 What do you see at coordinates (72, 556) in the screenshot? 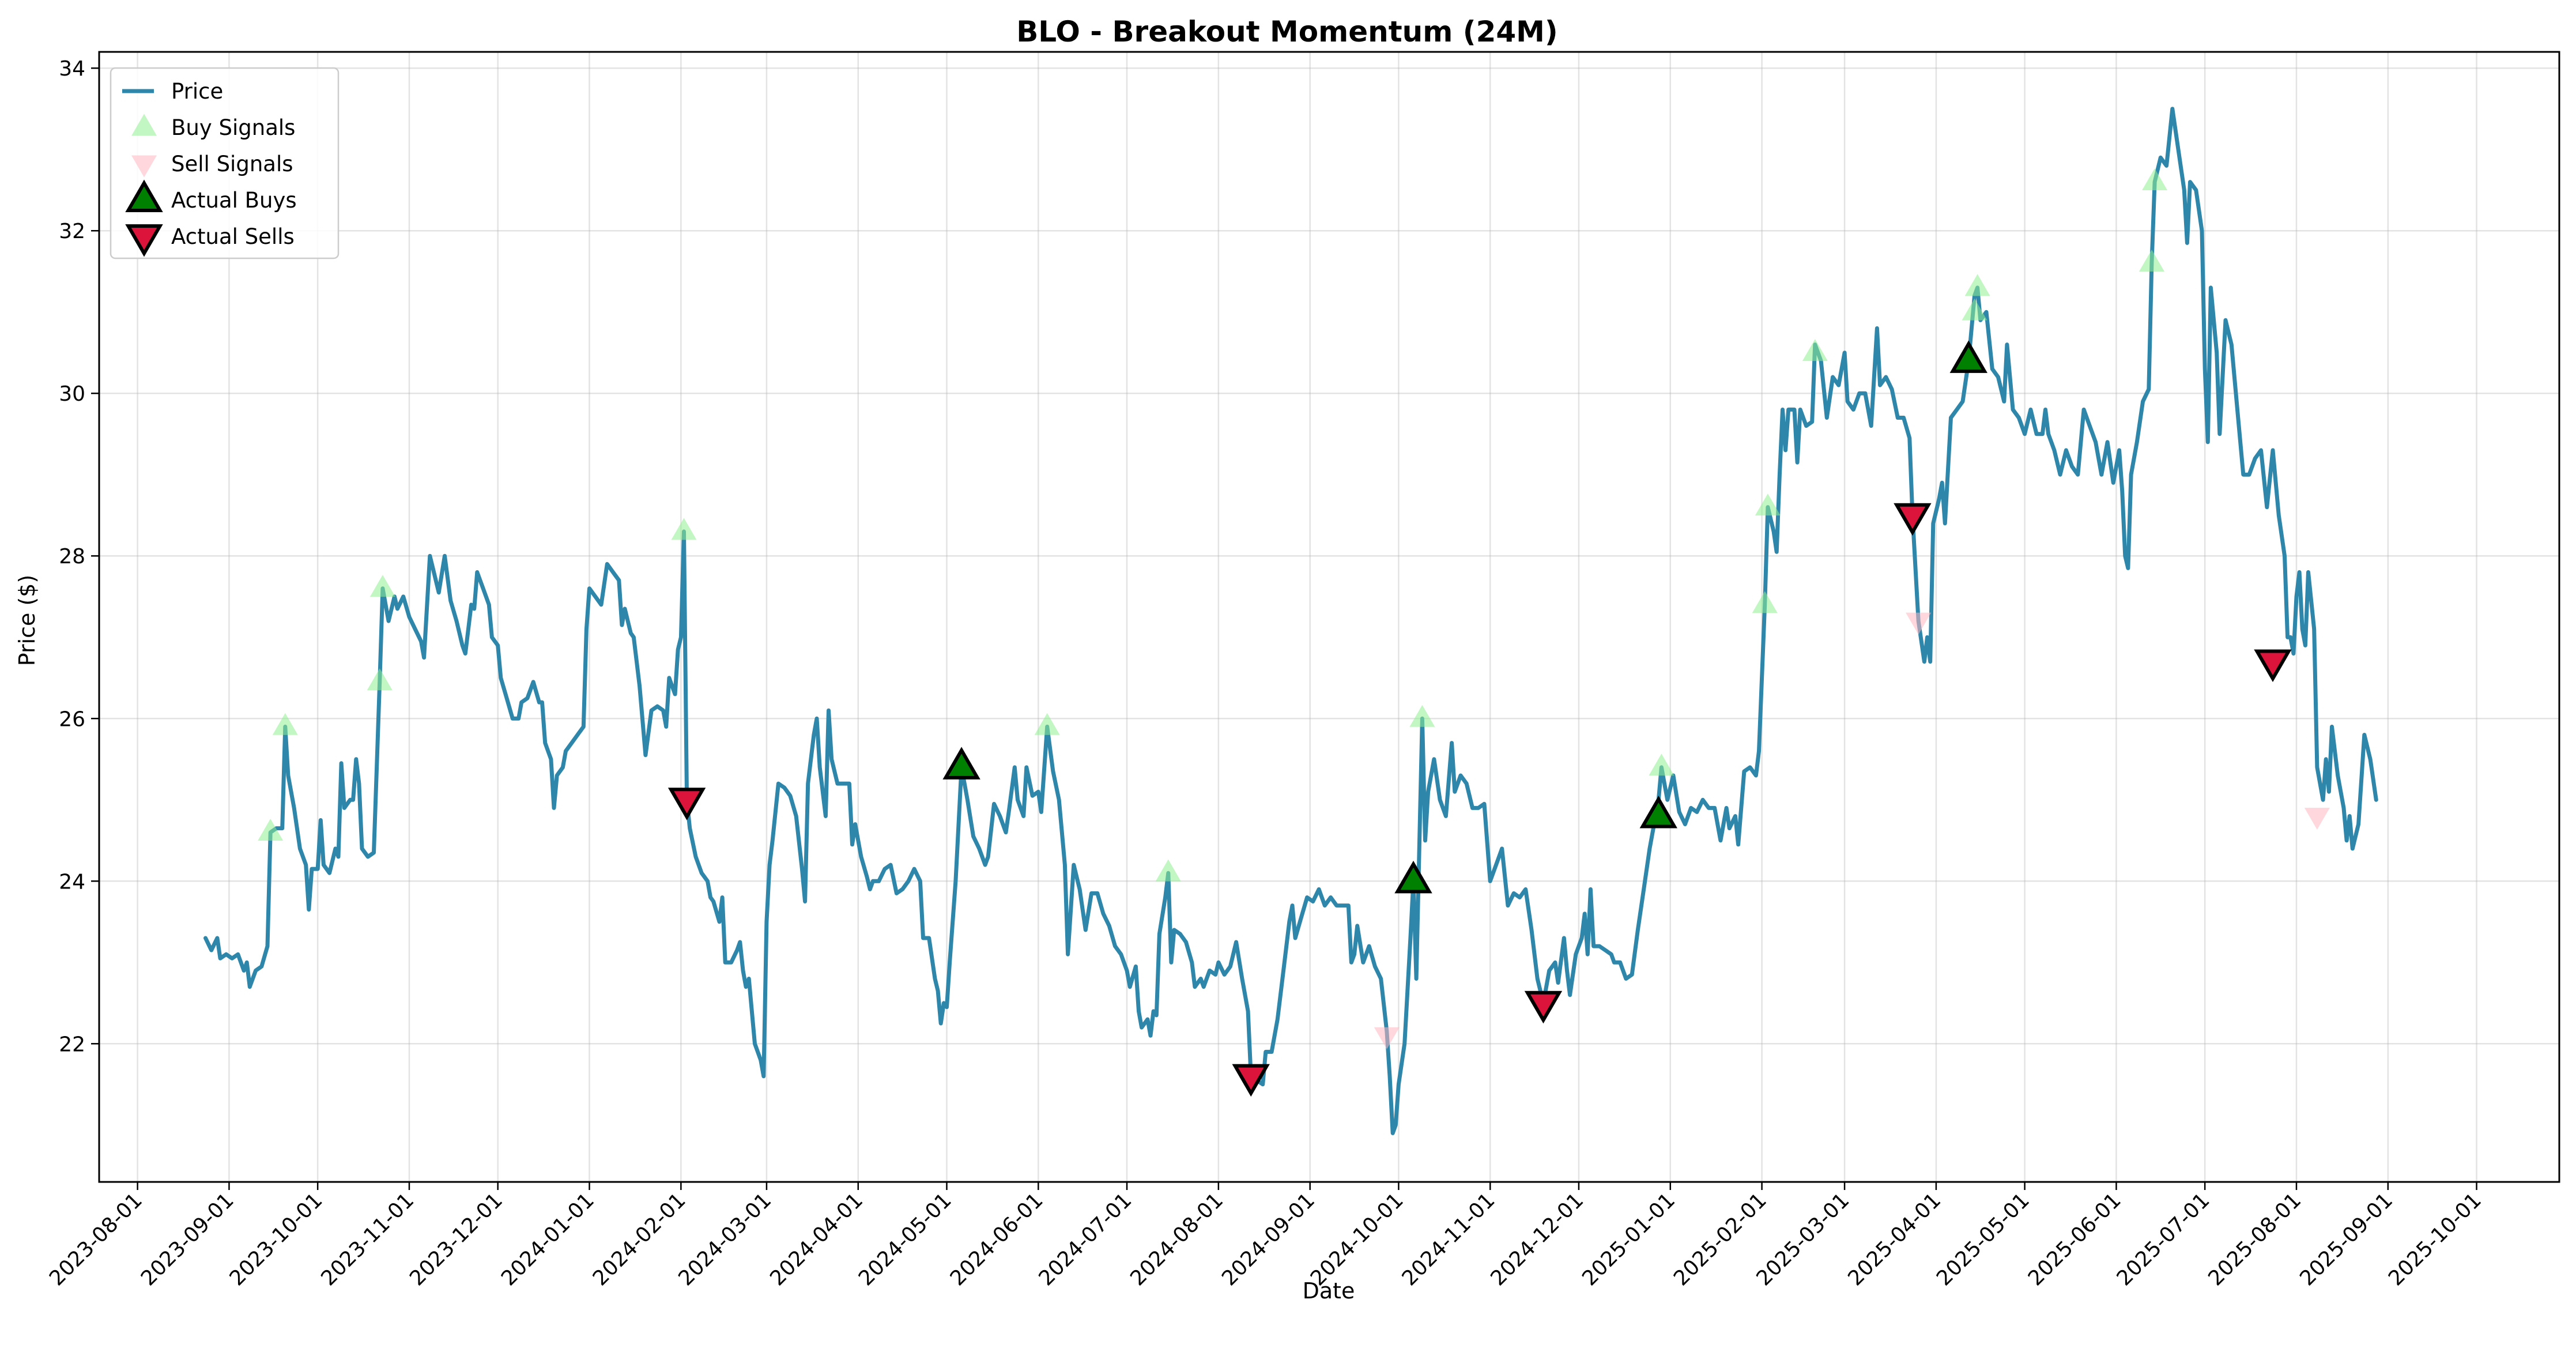
I see `y-tick-label: 28` at bounding box center [72, 556].